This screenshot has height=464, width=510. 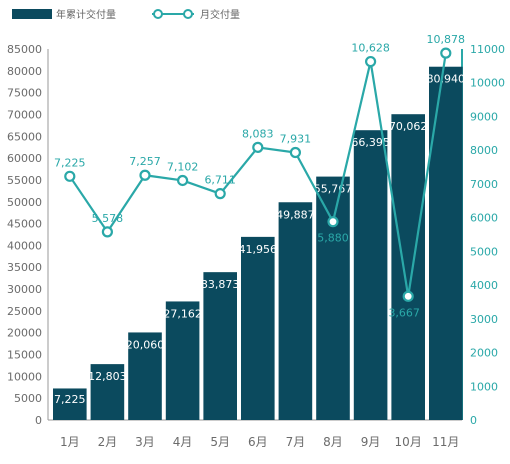 I want to click on x-axis-tick-label: 5月, so click(x=220, y=442).